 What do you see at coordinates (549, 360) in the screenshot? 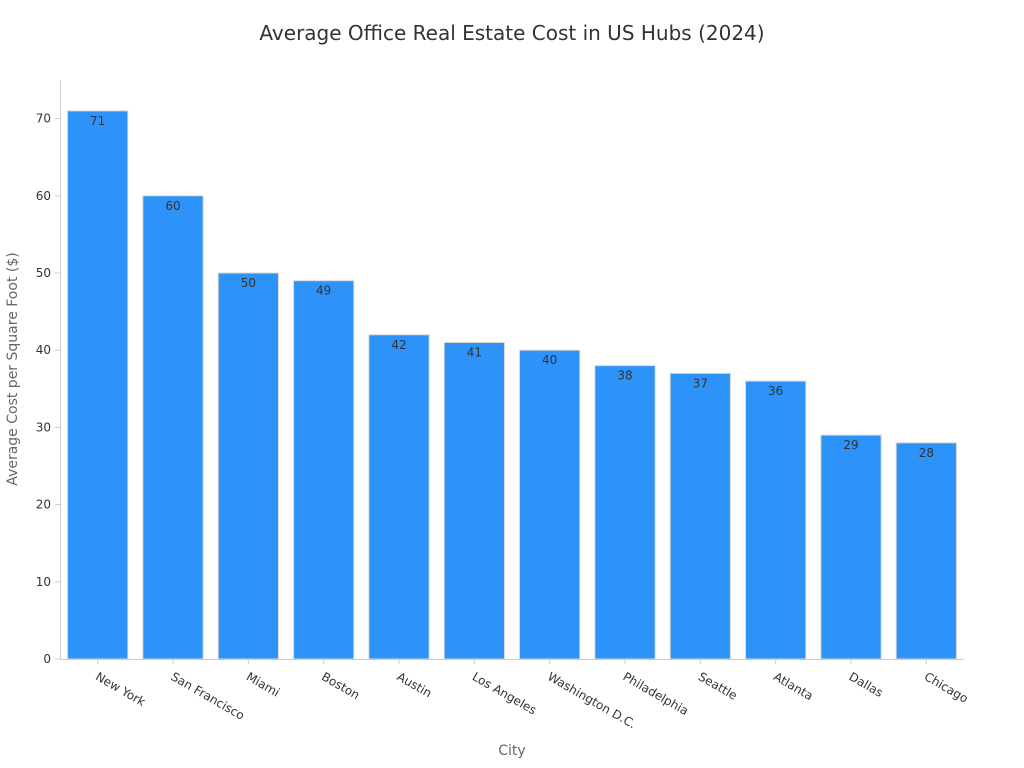
I see `bar-value-label: 40` at bounding box center [549, 360].